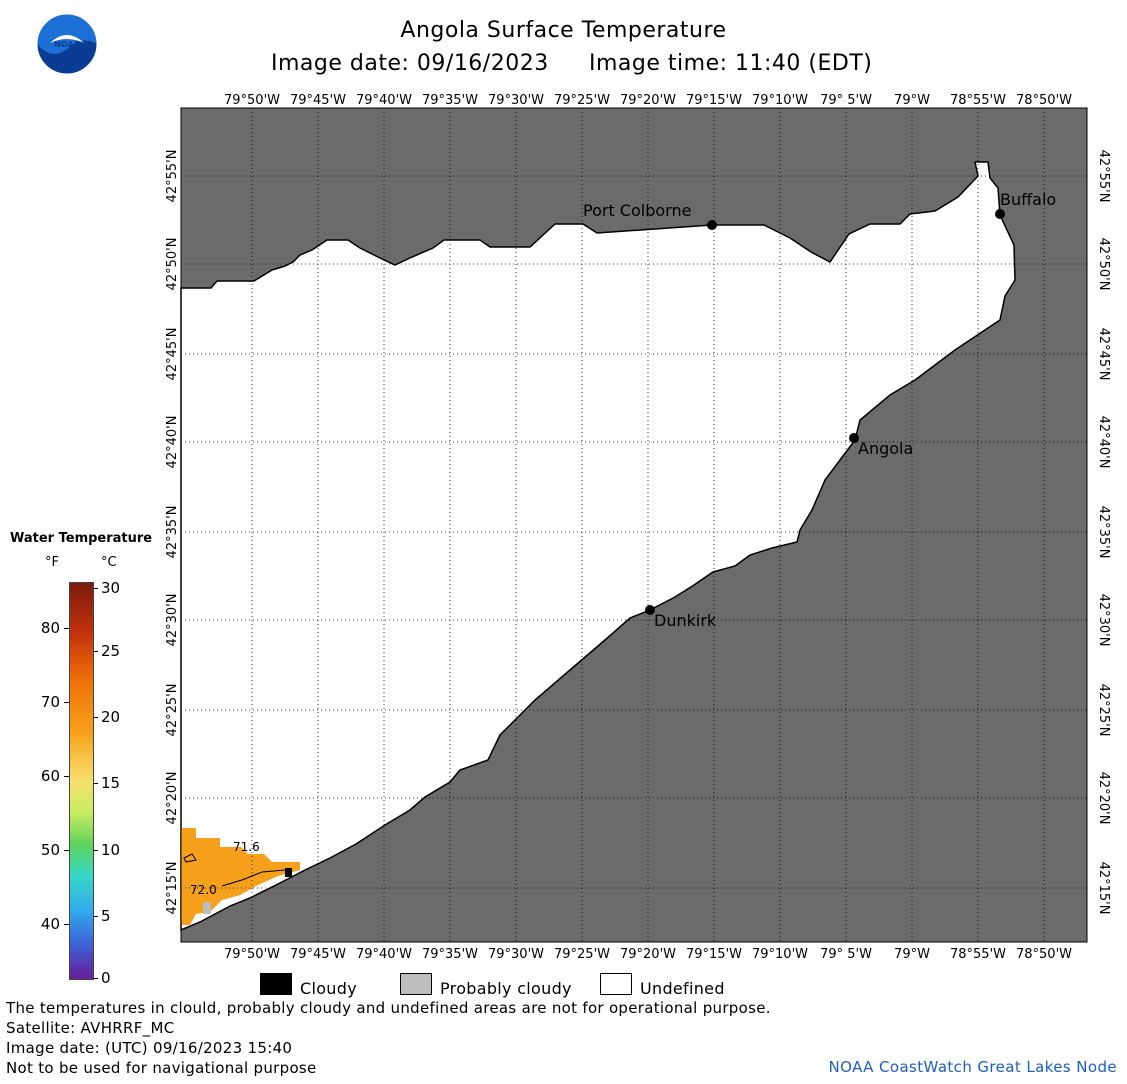 This screenshot has width=1127, height=1084. I want to click on footer-utc-date: Image date: (UTC) 09/16/2023 15:40, so click(149, 1048).